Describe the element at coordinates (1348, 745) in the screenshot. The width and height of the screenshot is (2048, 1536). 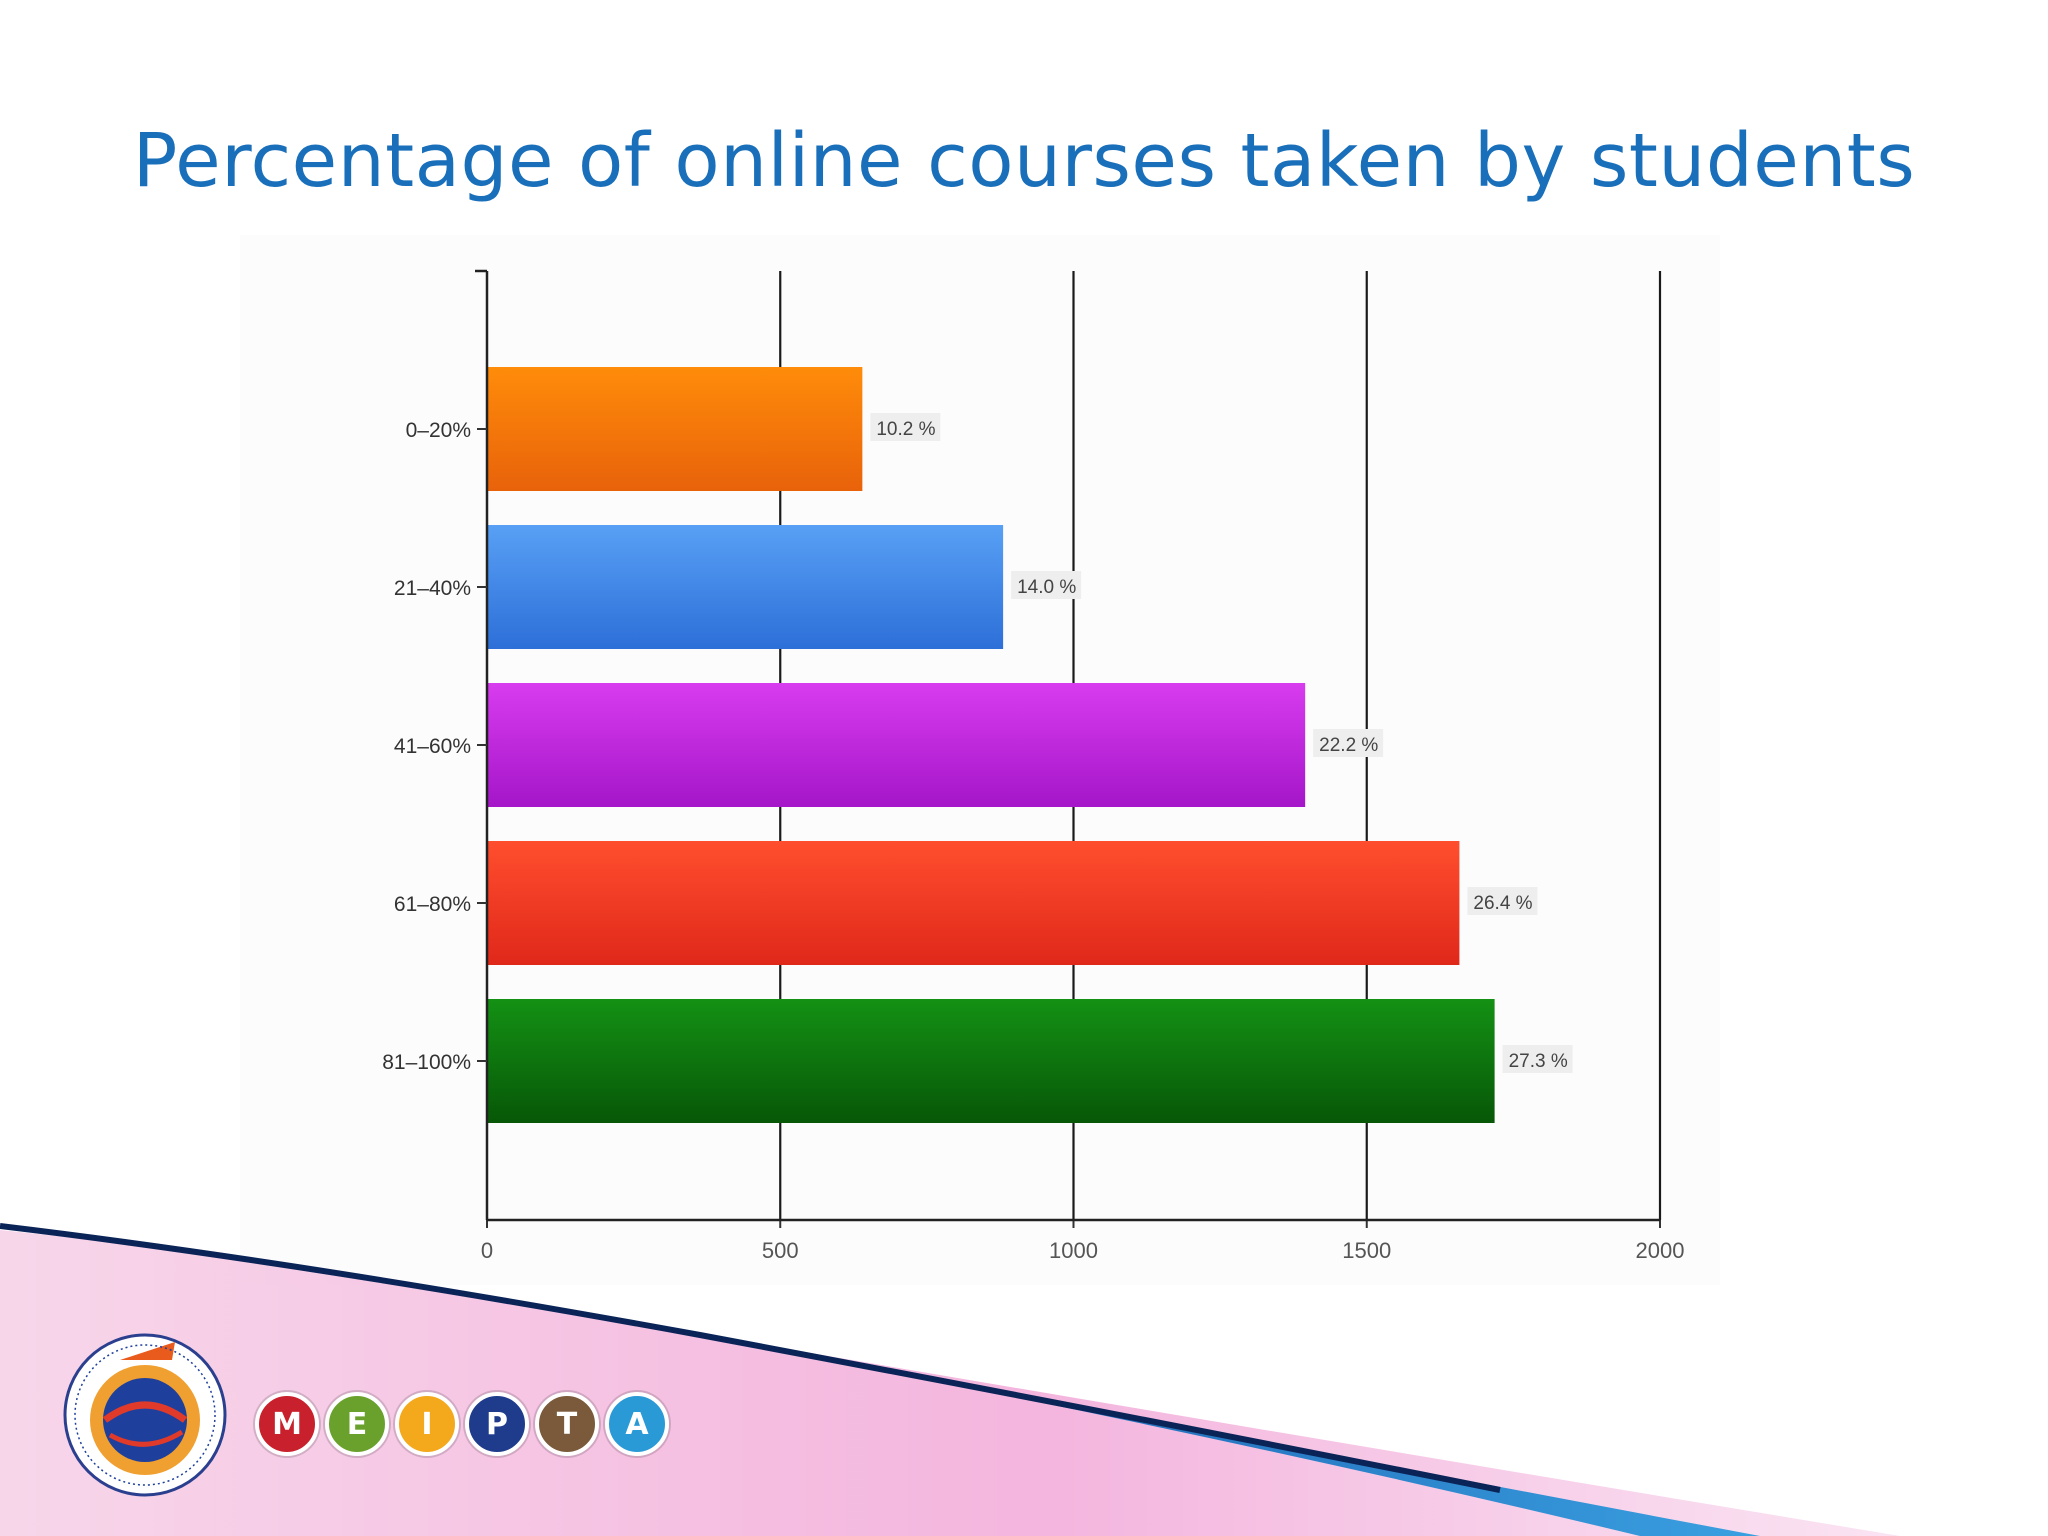
I see `data-label: 22.2 %` at that location.